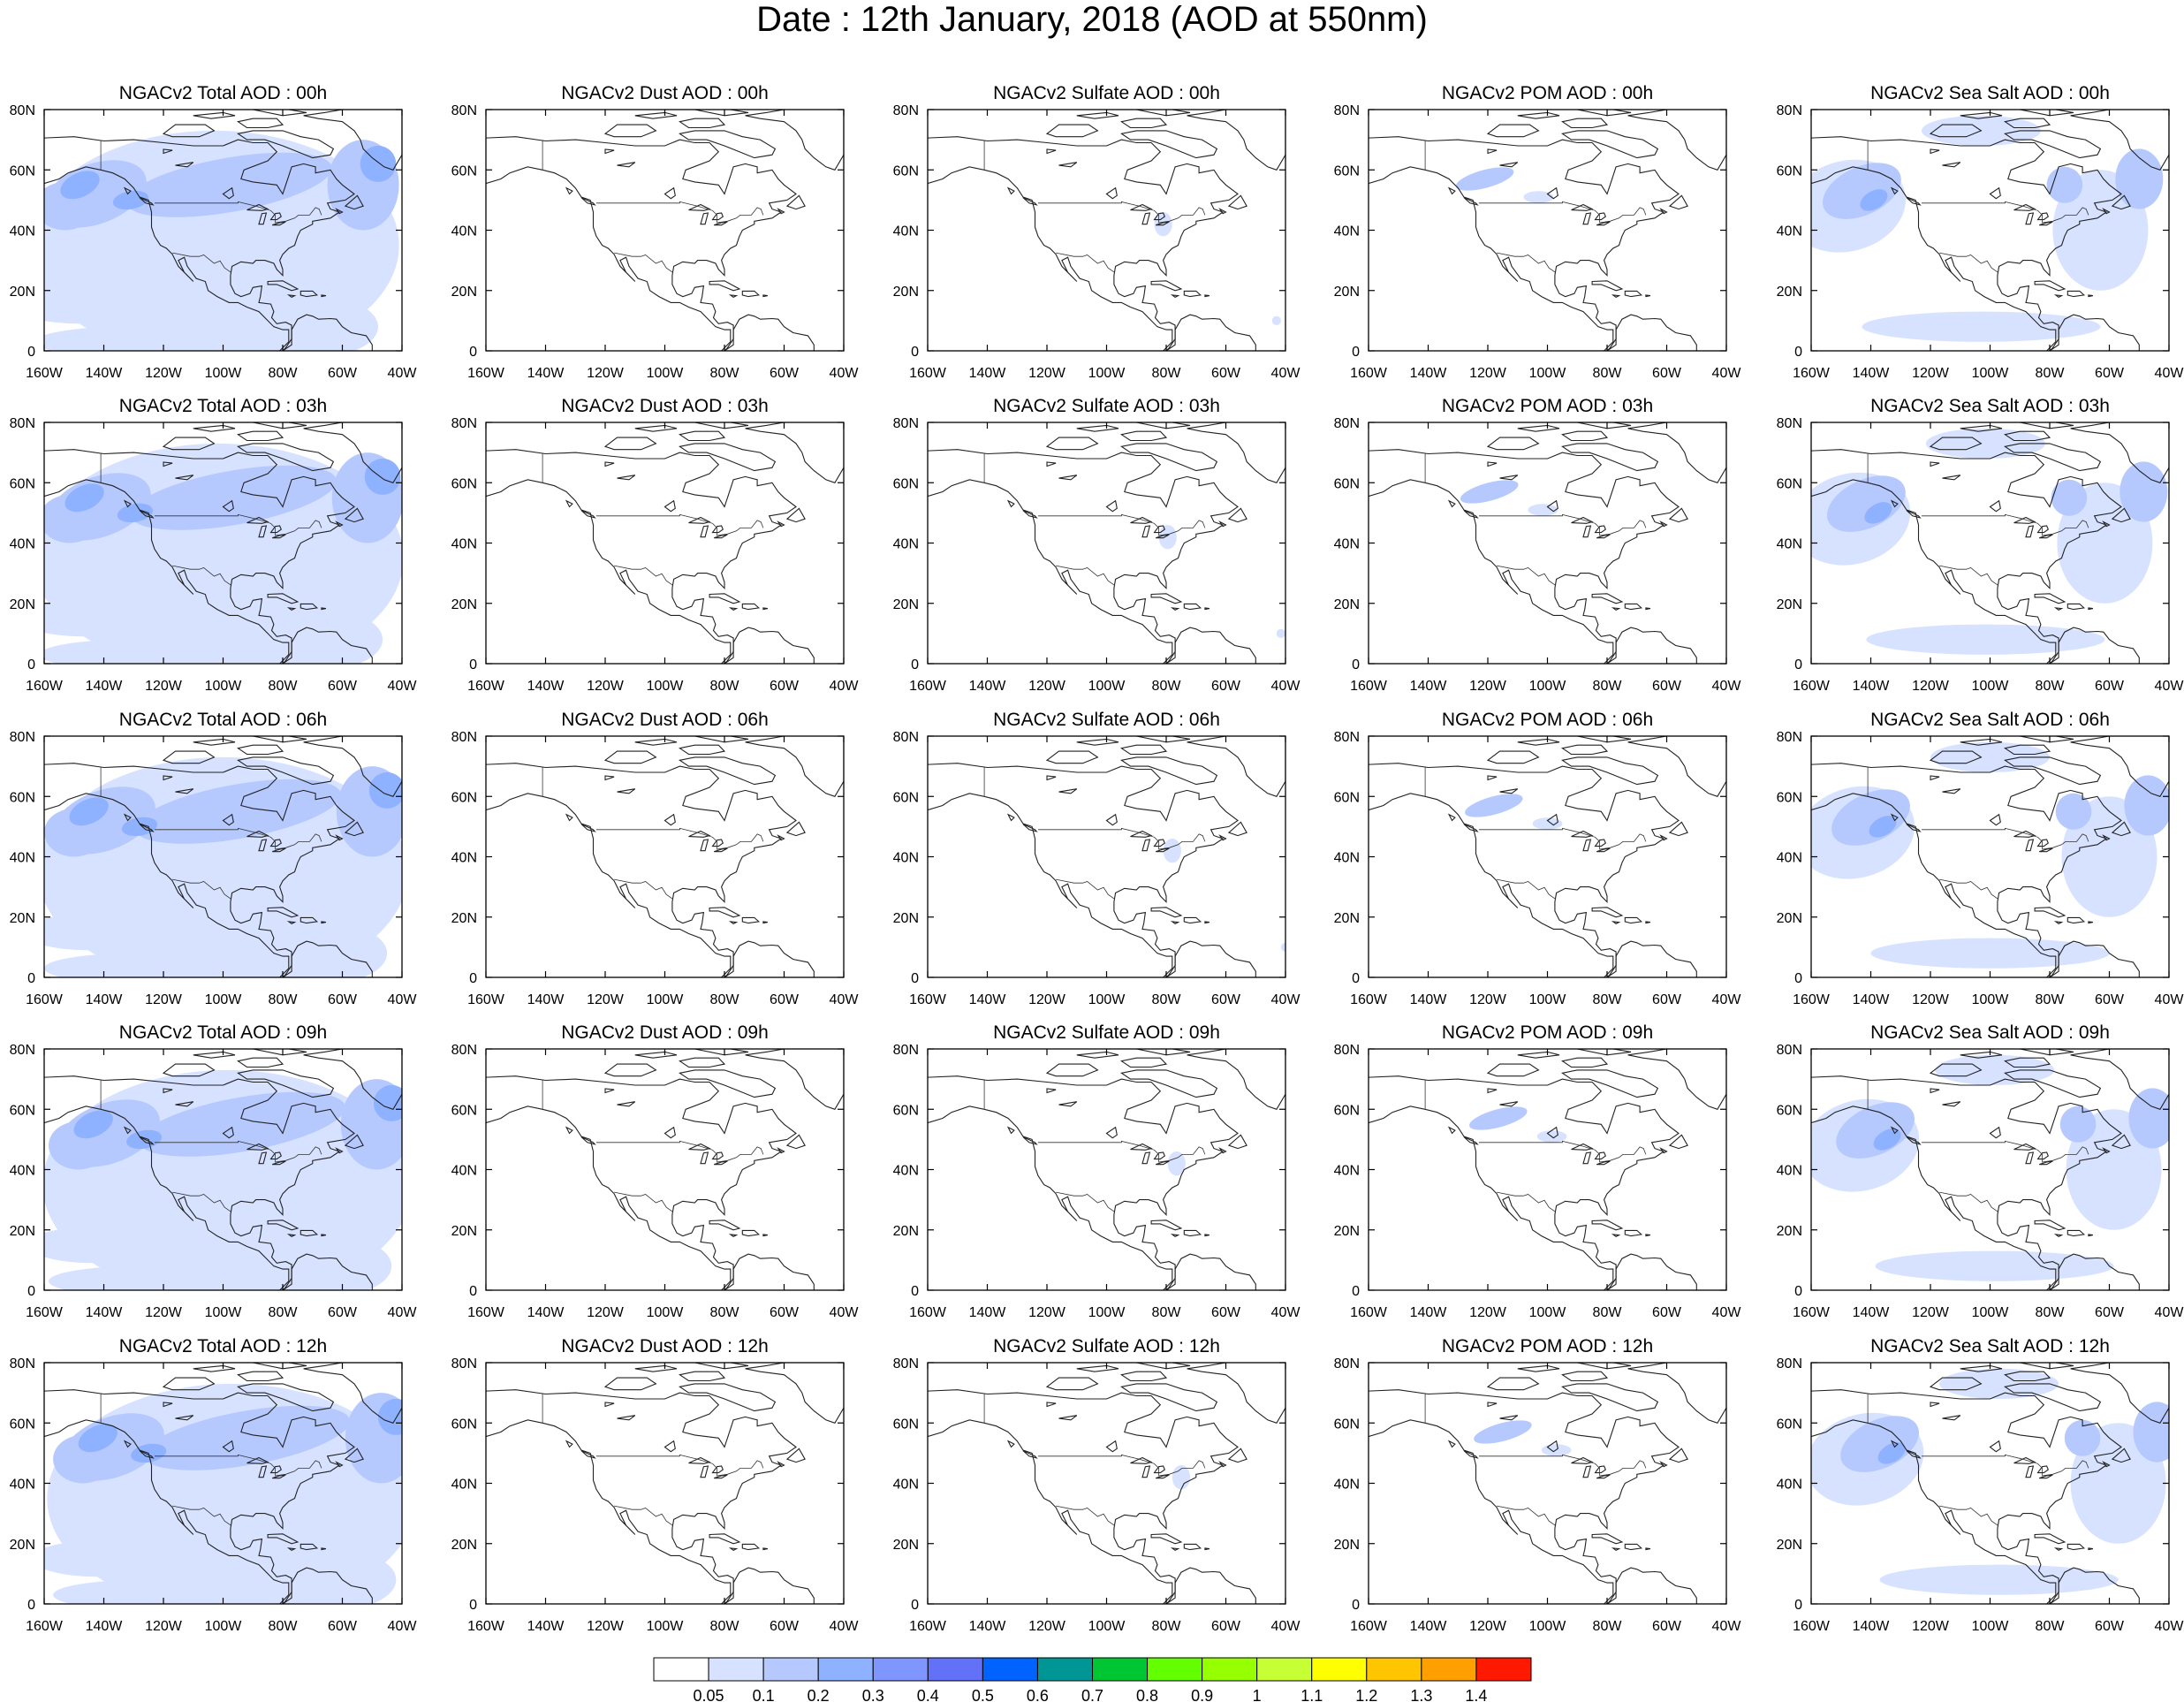 This screenshot has height=1702, width=2184. What do you see at coordinates (1202, 1694) in the screenshot?
I see `colorbar-label: 0.9` at bounding box center [1202, 1694].